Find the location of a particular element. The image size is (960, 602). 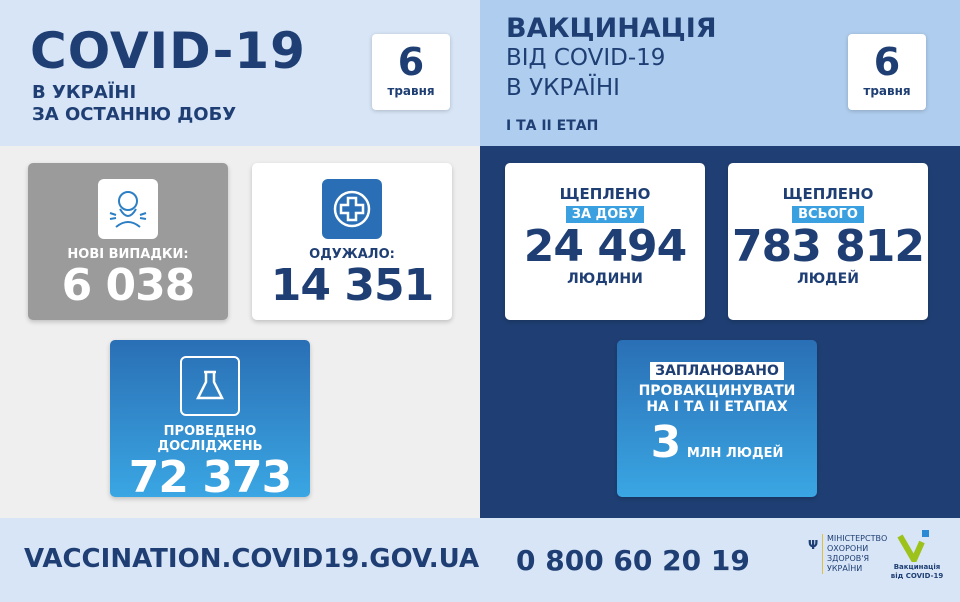

flask-icon is located at coordinates (210, 386).